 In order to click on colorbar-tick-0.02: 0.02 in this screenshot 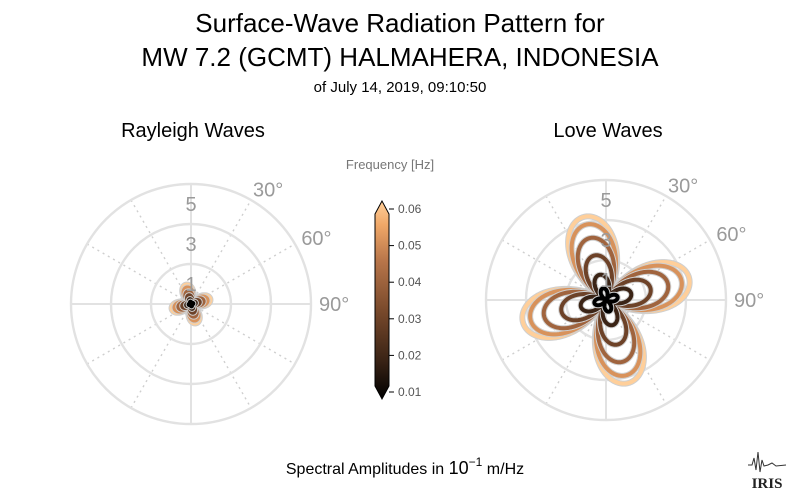, I will do `click(410, 355)`.